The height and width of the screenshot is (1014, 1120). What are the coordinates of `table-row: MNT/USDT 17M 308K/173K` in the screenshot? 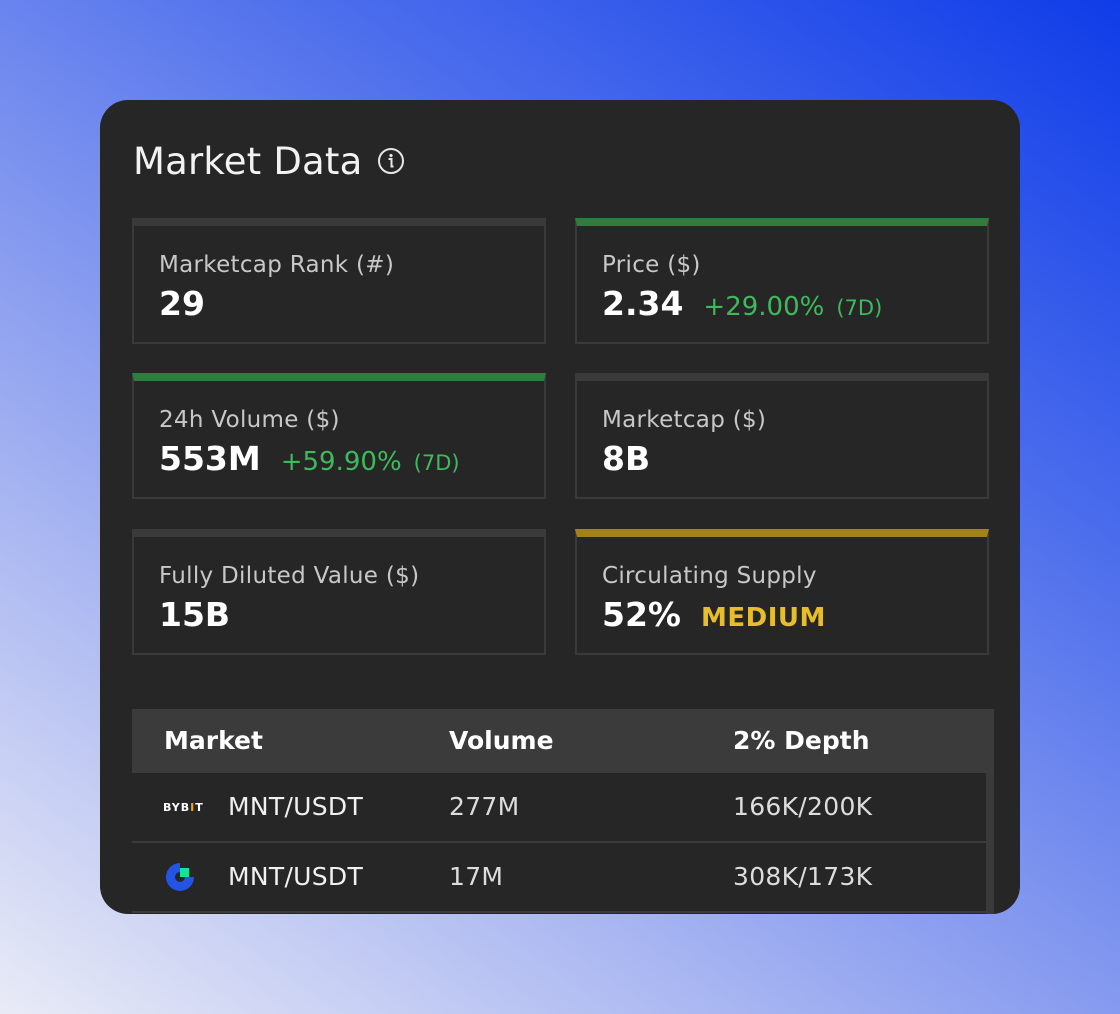 It's located at (559, 878).